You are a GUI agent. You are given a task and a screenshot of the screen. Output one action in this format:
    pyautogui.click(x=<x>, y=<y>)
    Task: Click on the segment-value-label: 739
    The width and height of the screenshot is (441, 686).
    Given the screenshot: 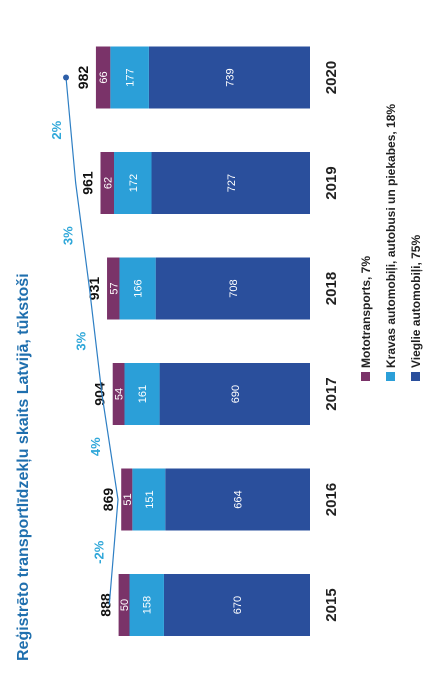 What is the action you would take?
    pyautogui.click(x=230, y=77)
    